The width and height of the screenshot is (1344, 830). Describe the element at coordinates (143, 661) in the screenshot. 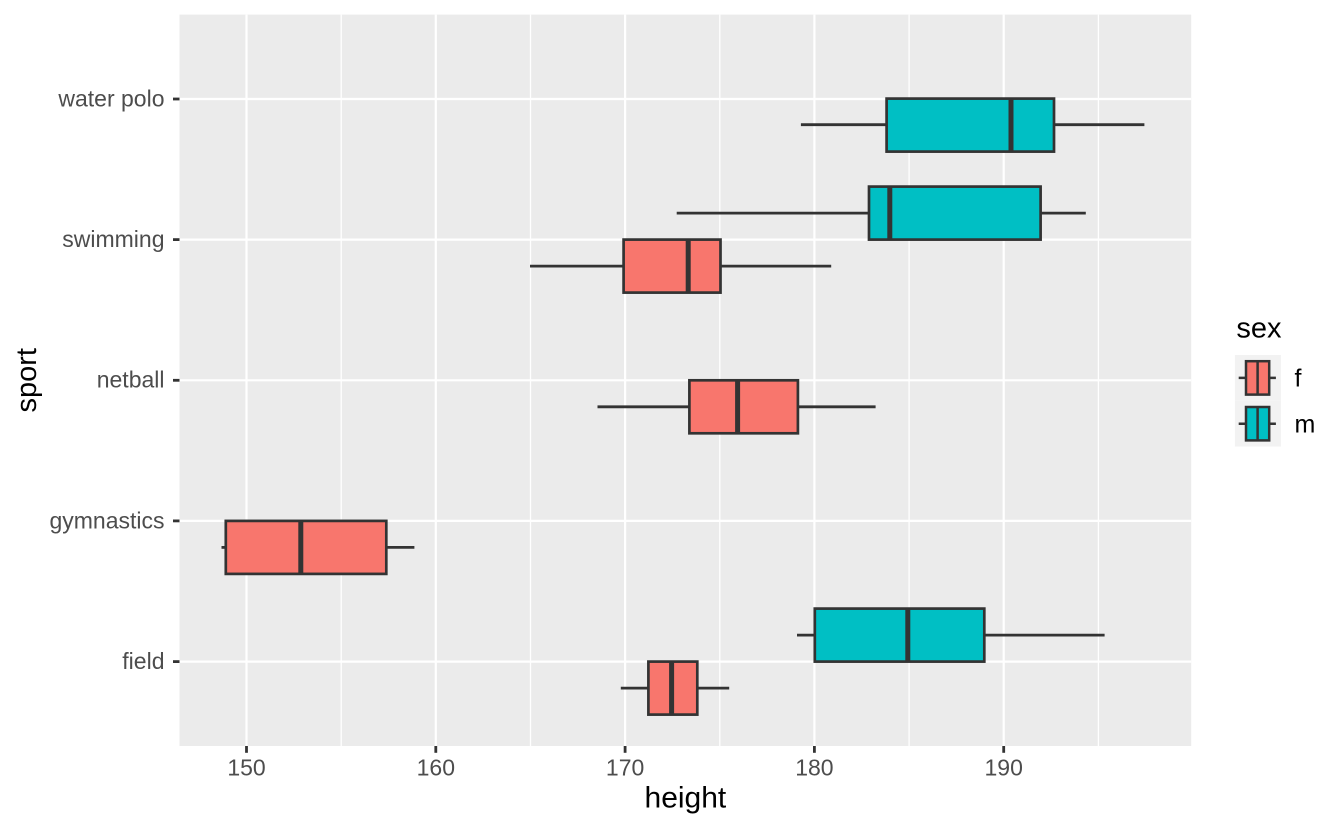

I see `svg-text: field` at that location.